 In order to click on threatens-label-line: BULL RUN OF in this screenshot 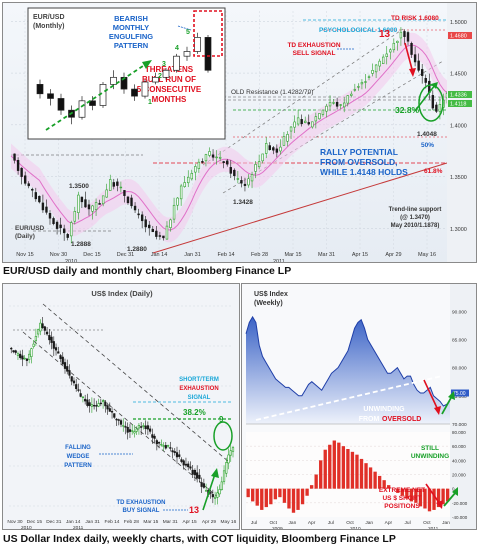, I will do `click(169, 79)`.